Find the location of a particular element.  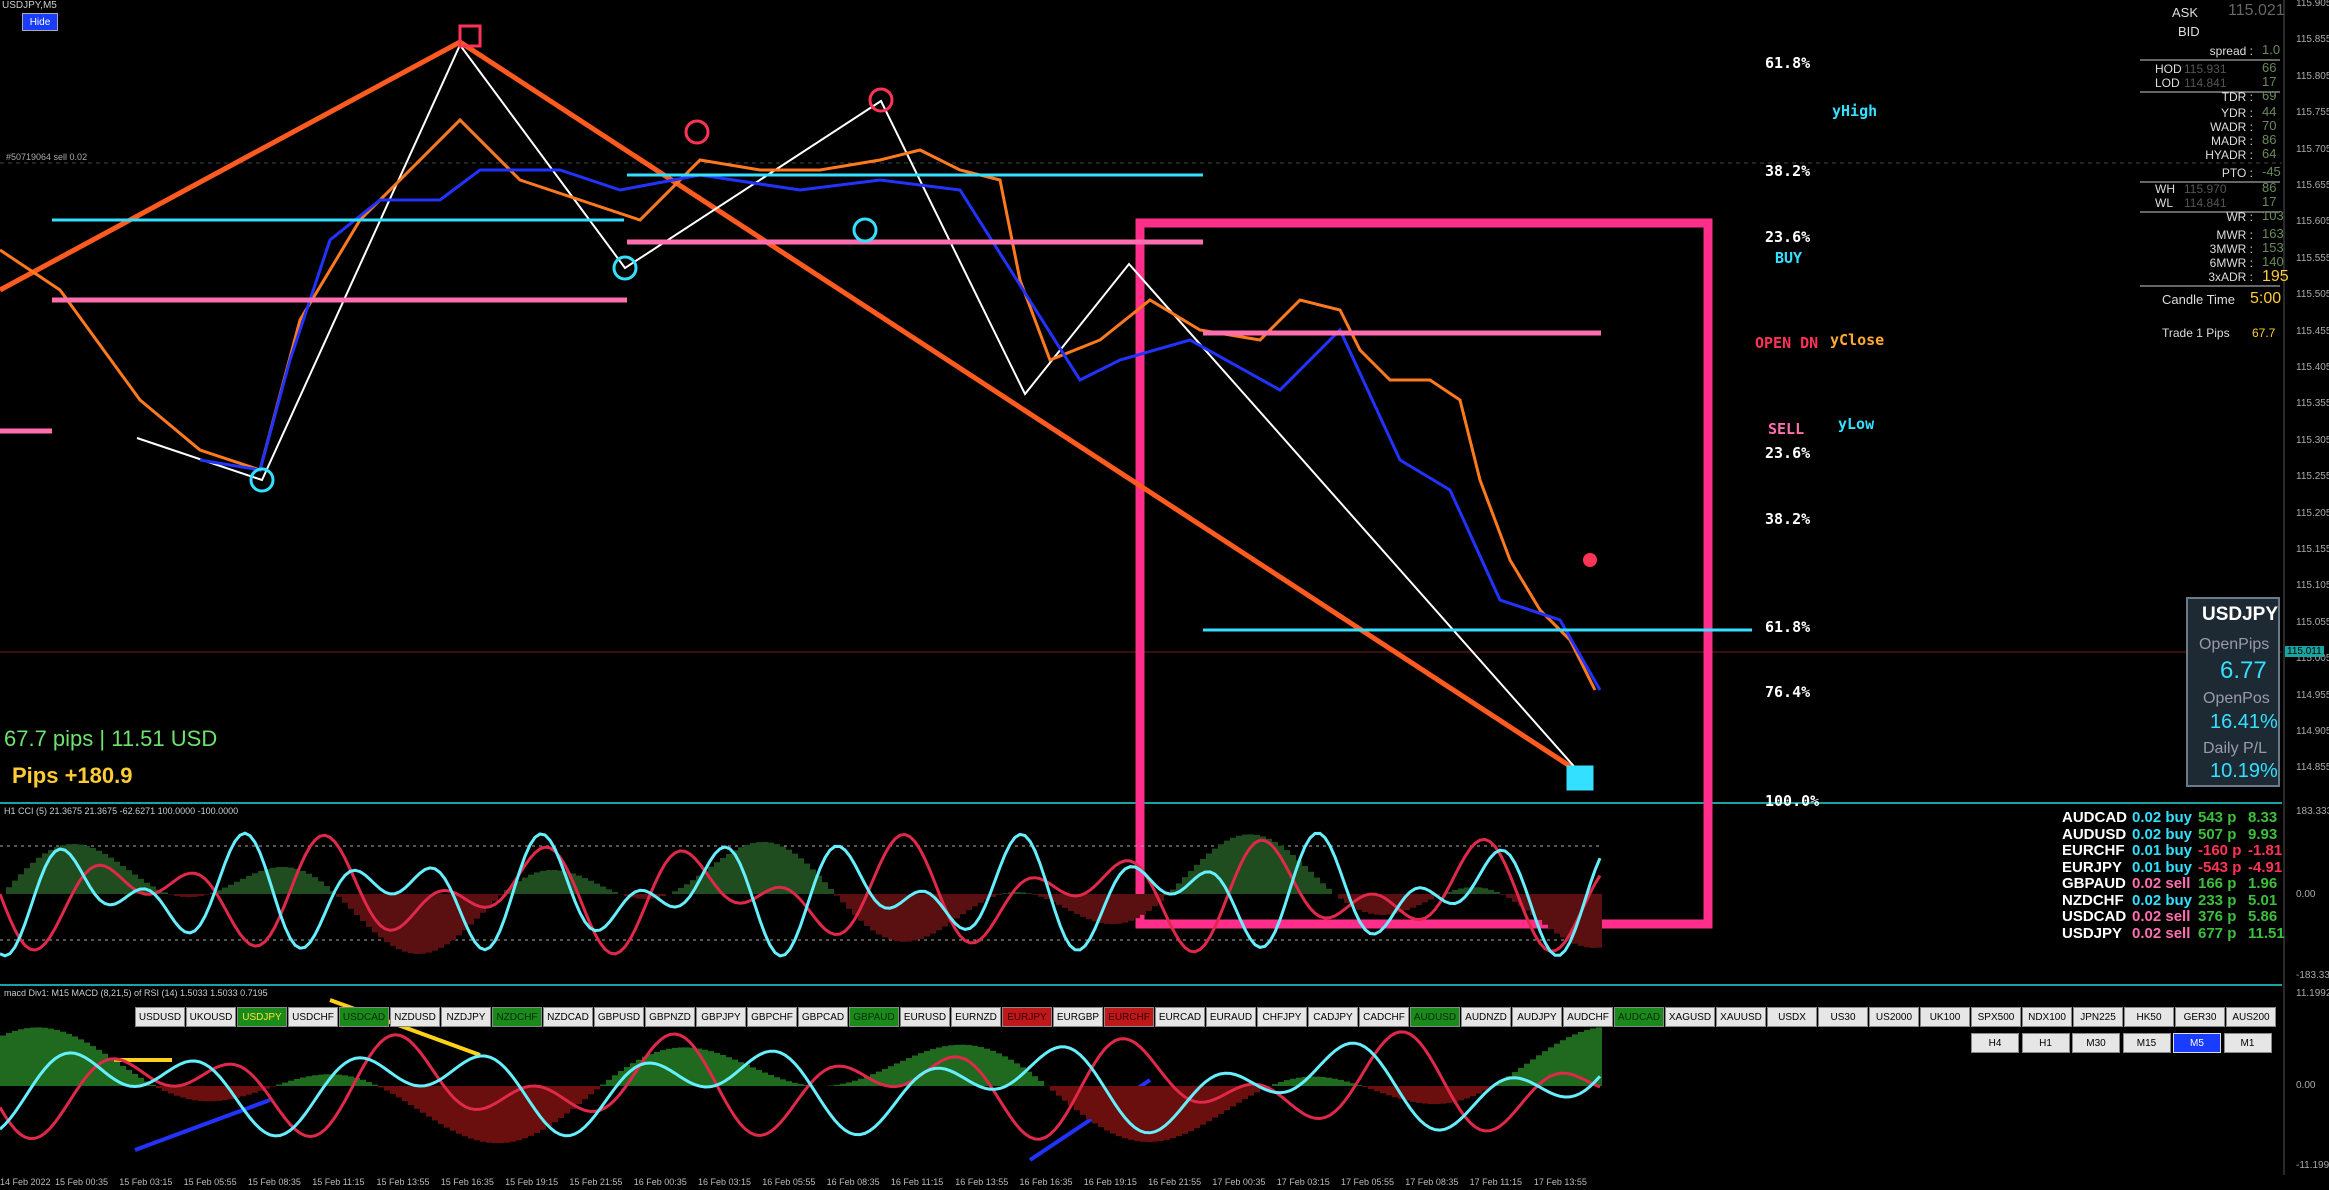

time-axis-label: 15 Feb 00:35 is located at coordinates (82, 1182).